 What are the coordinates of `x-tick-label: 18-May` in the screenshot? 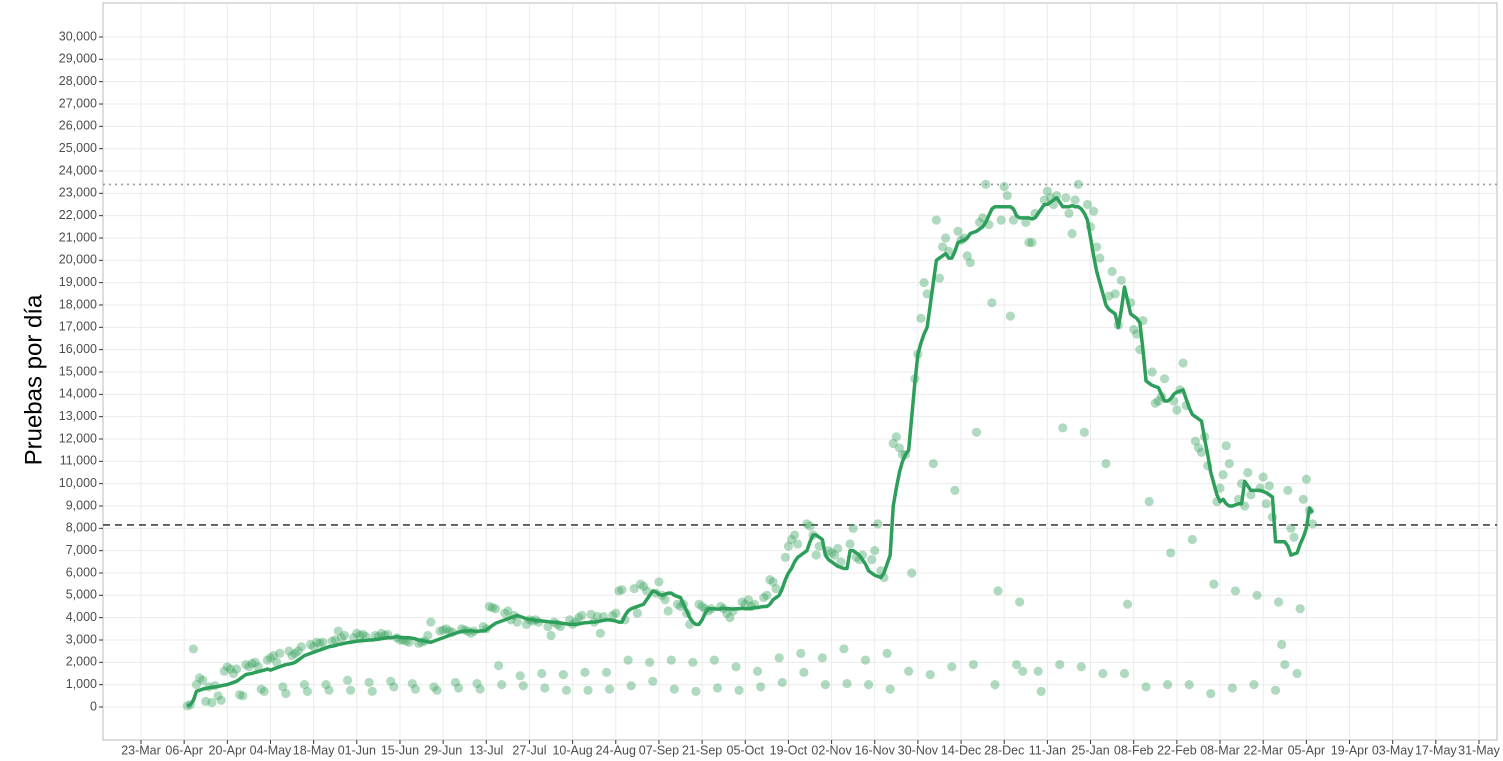 It's located at (314, 750).